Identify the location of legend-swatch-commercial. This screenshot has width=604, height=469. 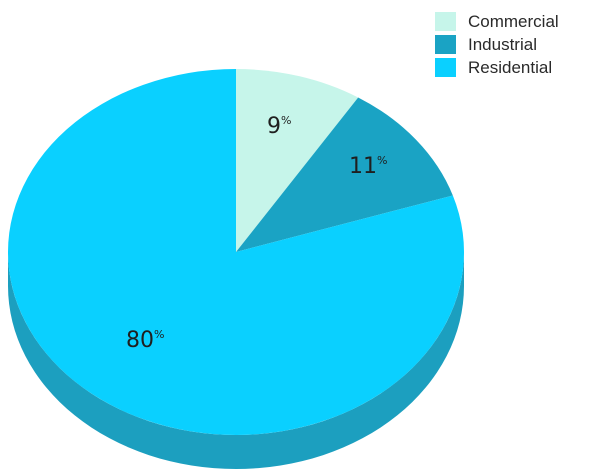
(445, 21).